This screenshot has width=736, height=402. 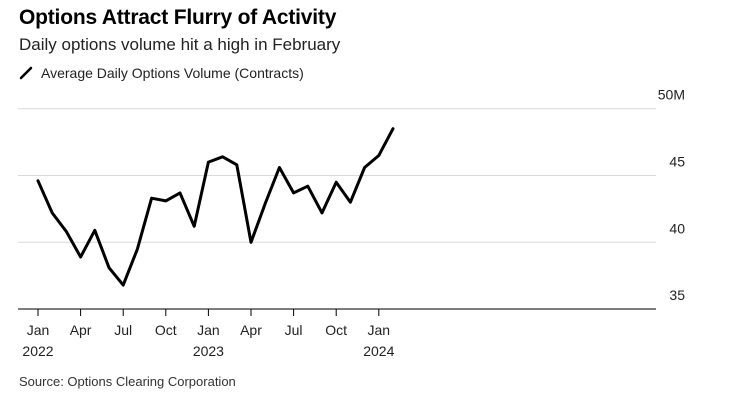 What do you see at coordinates (127, 381) in the screenshot?
I see `source-note: Source: Options Clearing Corporation` at bounding box center [127, 381].